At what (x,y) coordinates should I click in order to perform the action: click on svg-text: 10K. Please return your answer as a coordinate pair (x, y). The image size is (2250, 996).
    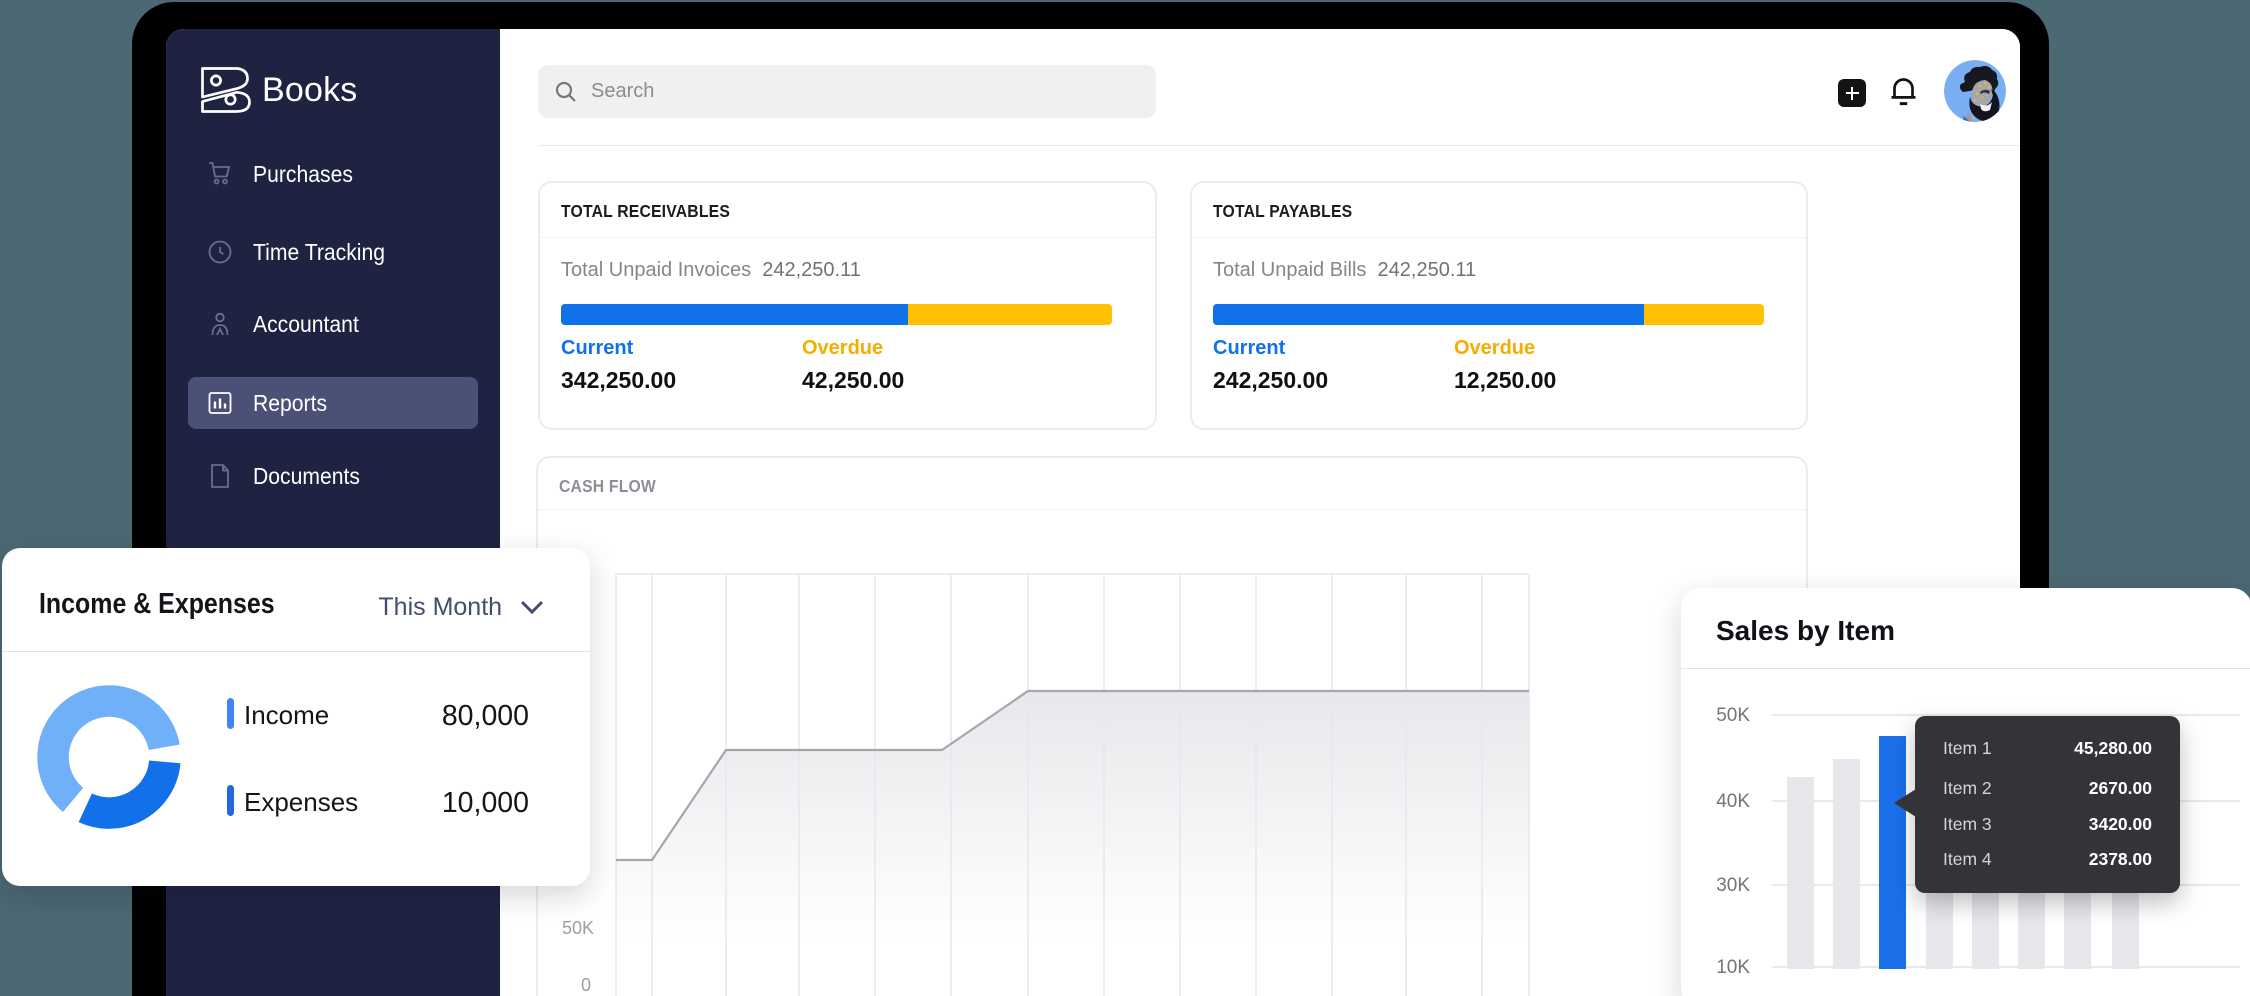
    Looking at the image, I should click on (1733, 967).